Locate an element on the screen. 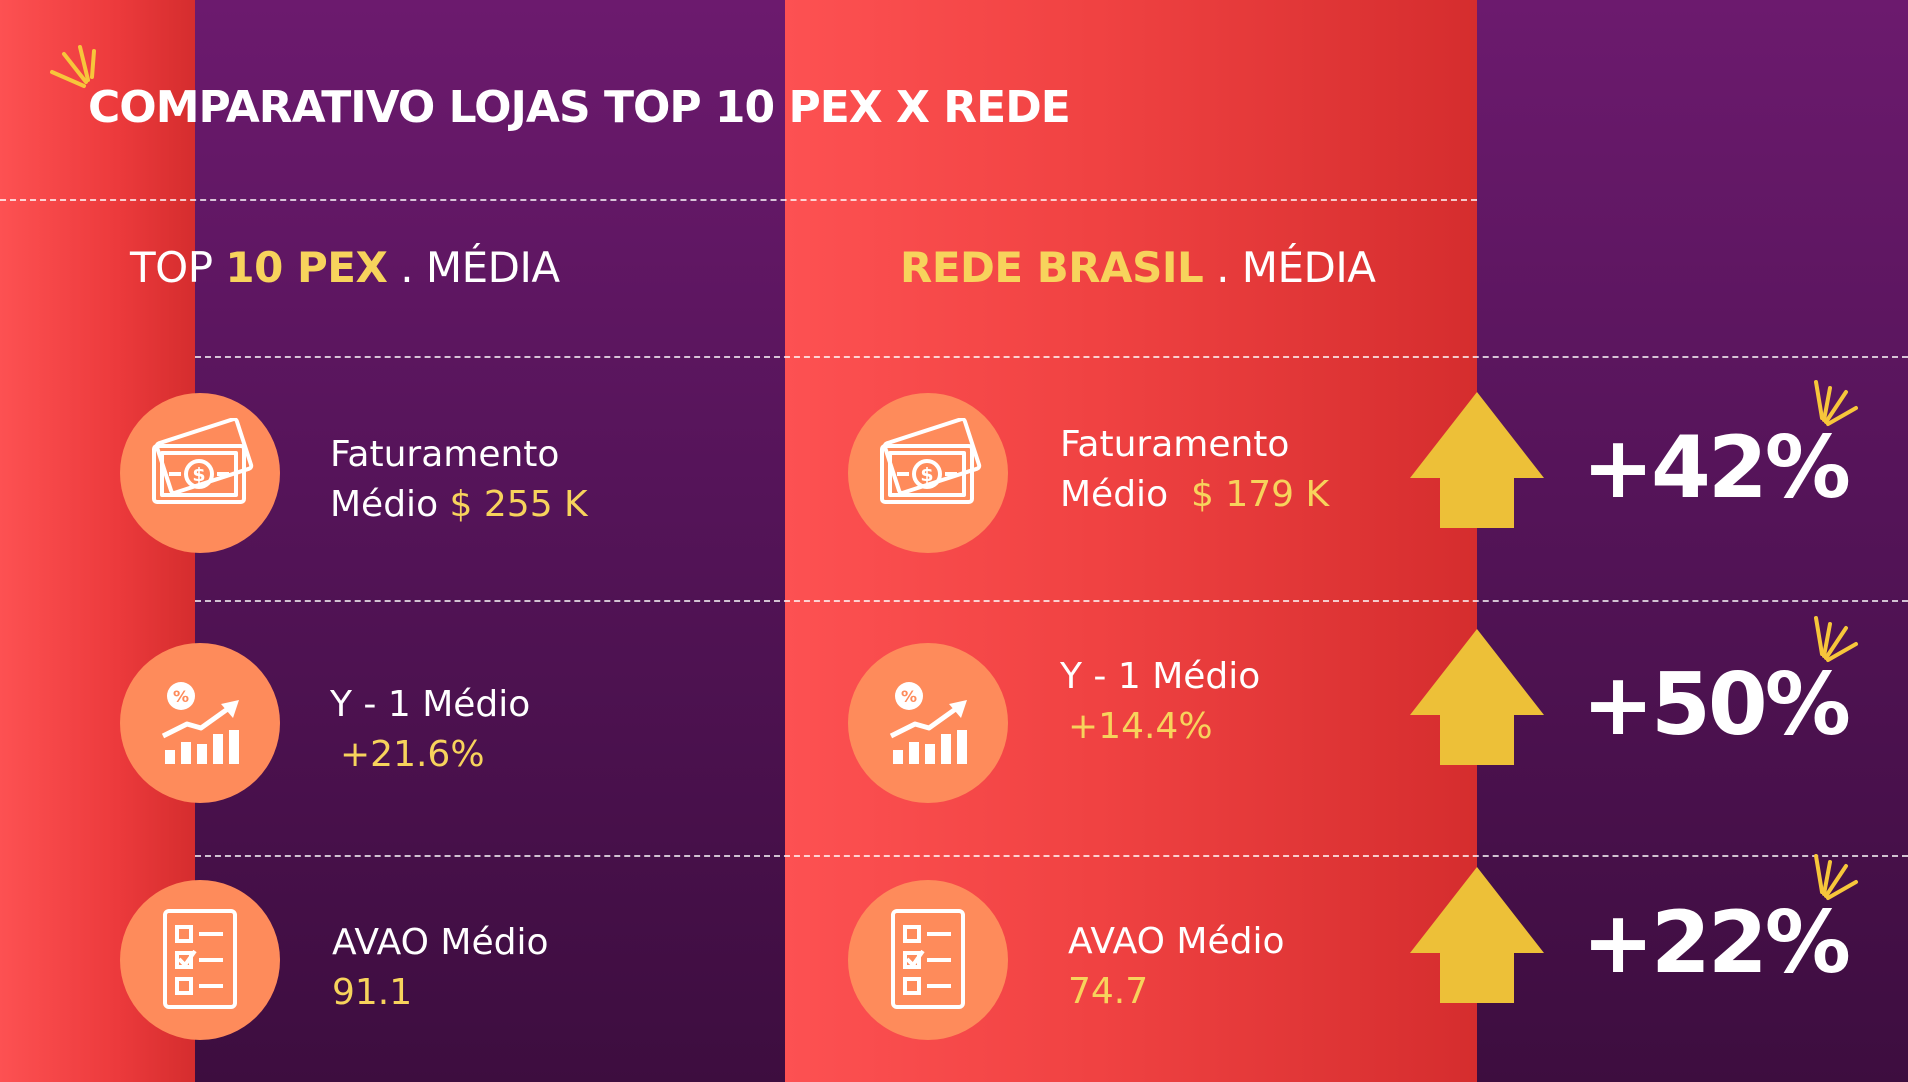 The width and height of the screenshot is (1908, 1082). rede-y1: Y - 1 Médio +14.4% is located at coordinates (1160, 702).